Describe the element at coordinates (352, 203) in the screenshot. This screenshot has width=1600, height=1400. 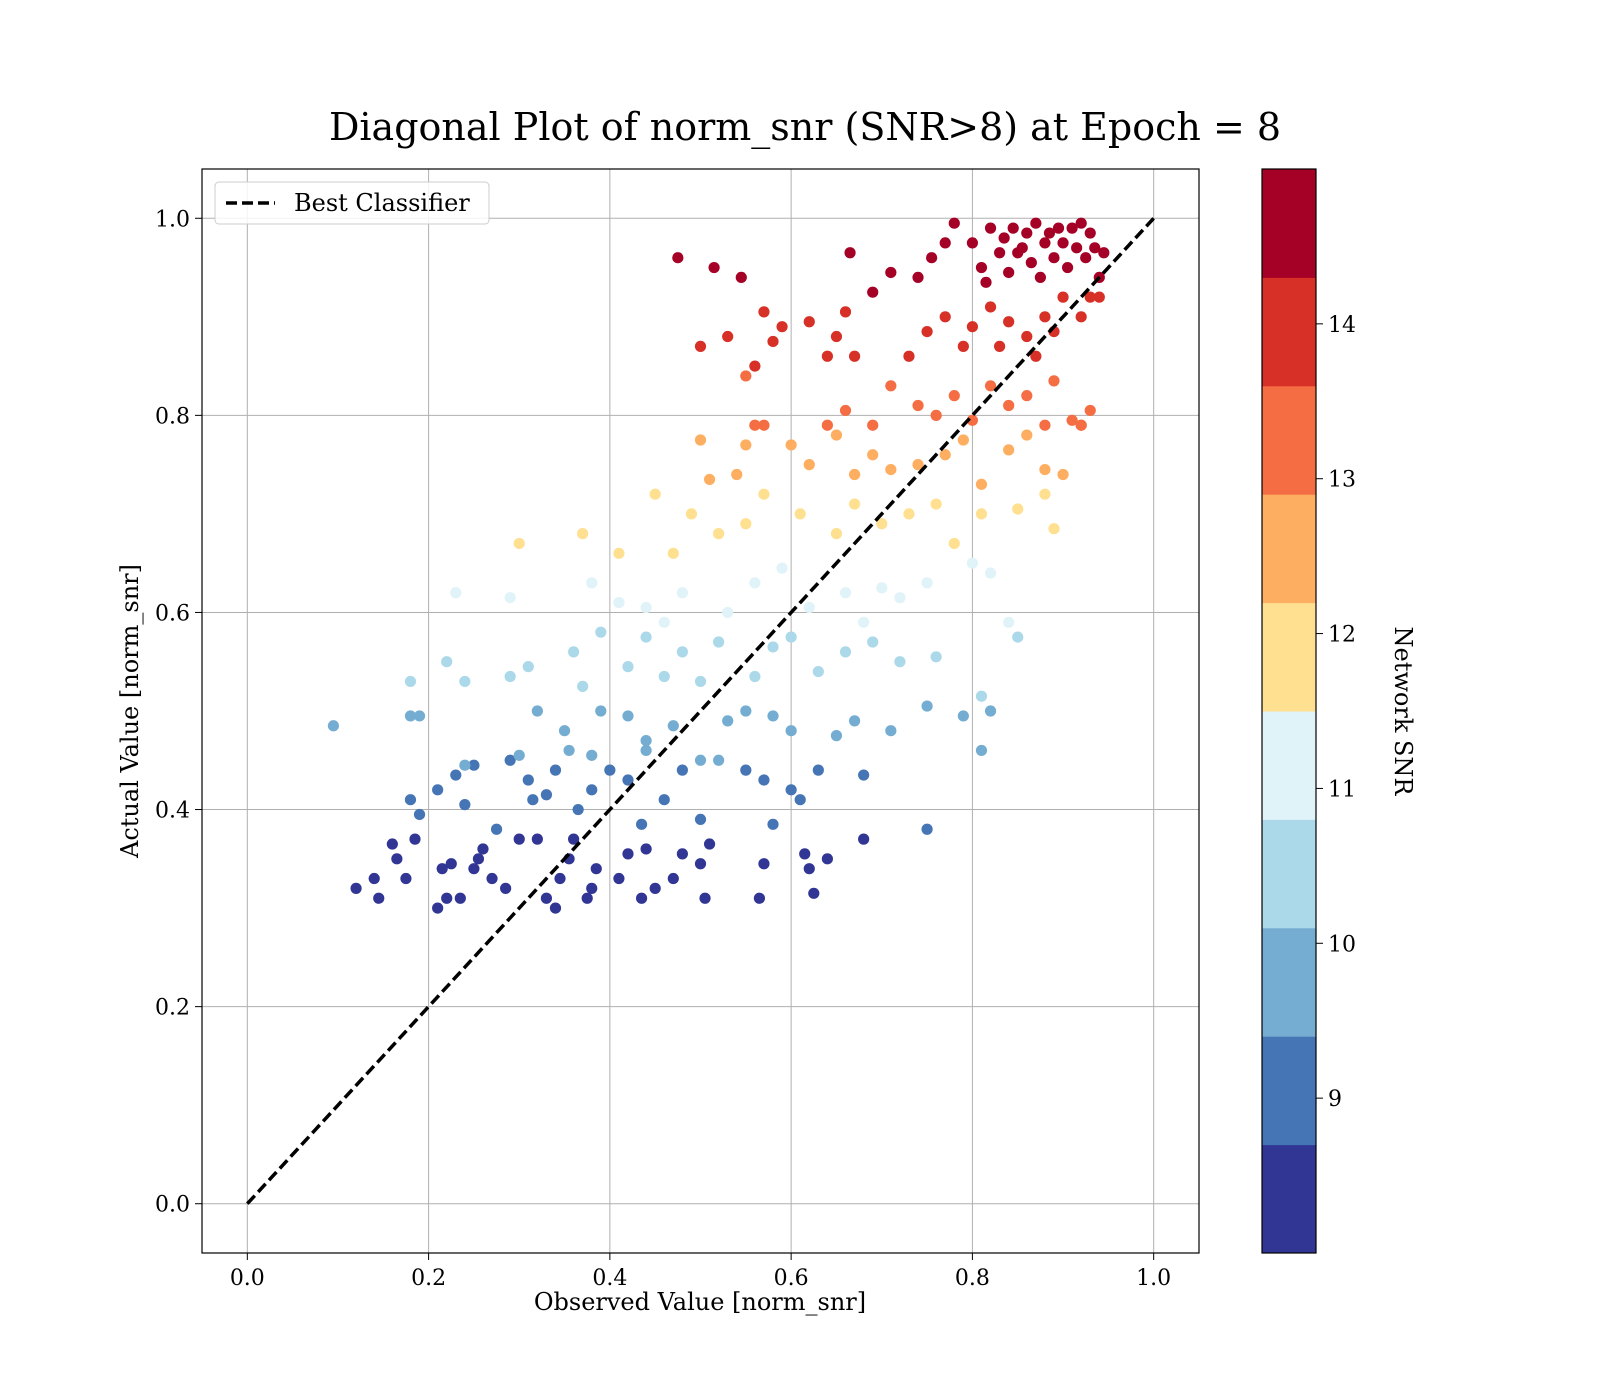
I see `legend: Best Classifier` at that location.